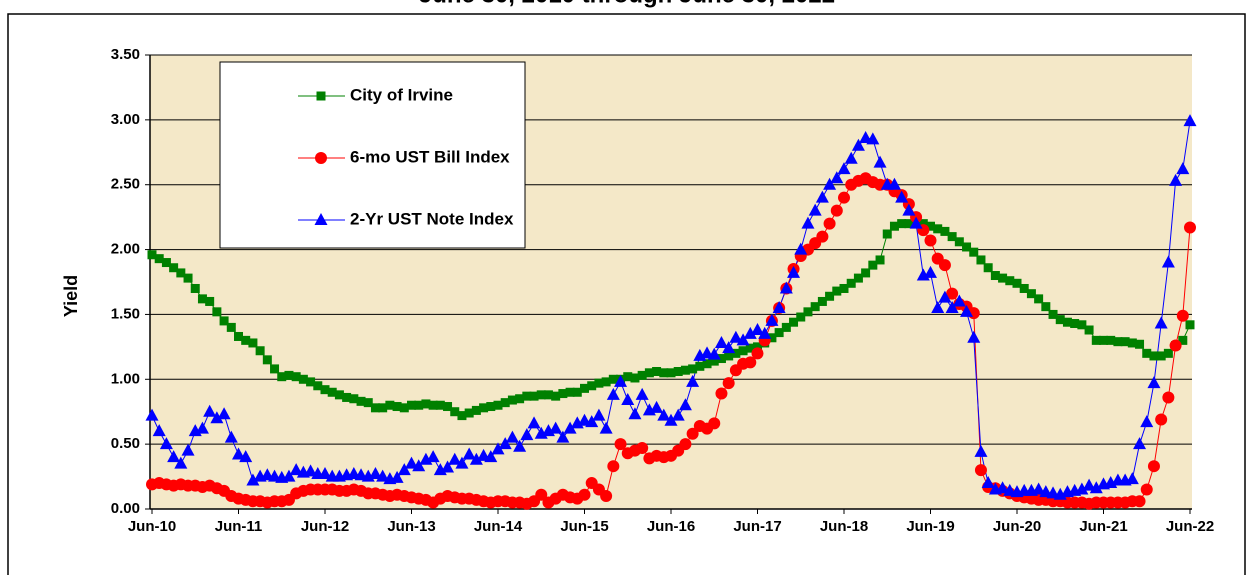 The width and height of the screenshot is (1253, 575). Describe the element at coordinates (125, 378) in the screenshot. I see `y-tick-label: 1.00` at that location.